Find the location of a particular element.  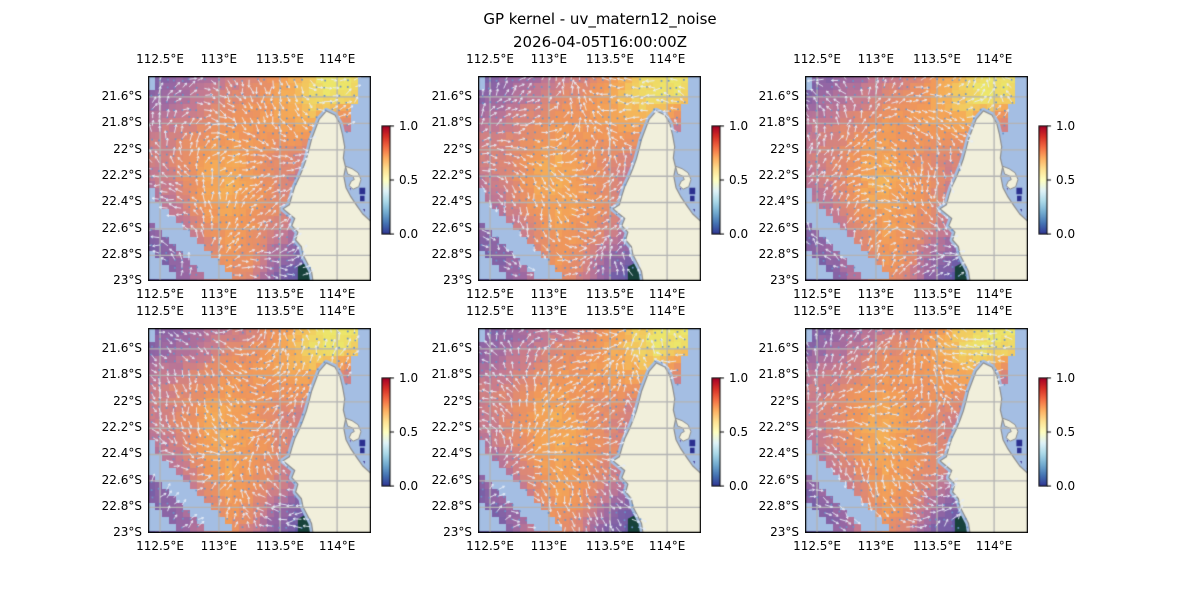

x-tick-top-r2c2-3: 114°E is located at coordinates (667, 311).